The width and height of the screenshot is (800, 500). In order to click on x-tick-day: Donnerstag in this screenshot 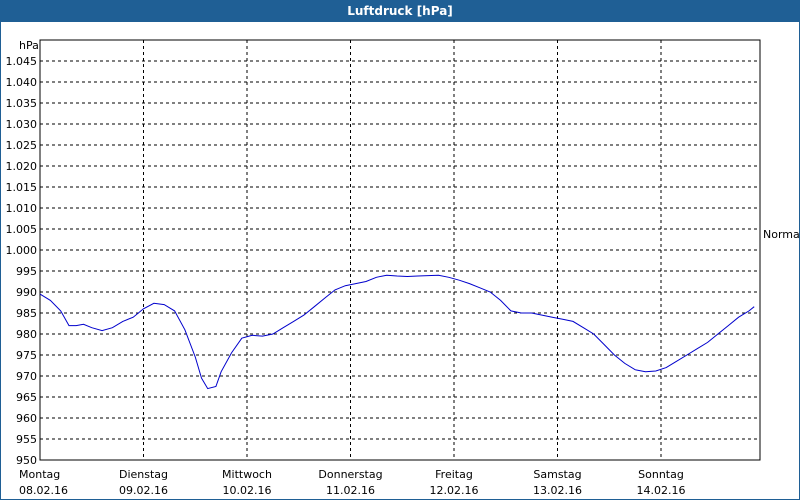, I will do `click(350, 474)`.